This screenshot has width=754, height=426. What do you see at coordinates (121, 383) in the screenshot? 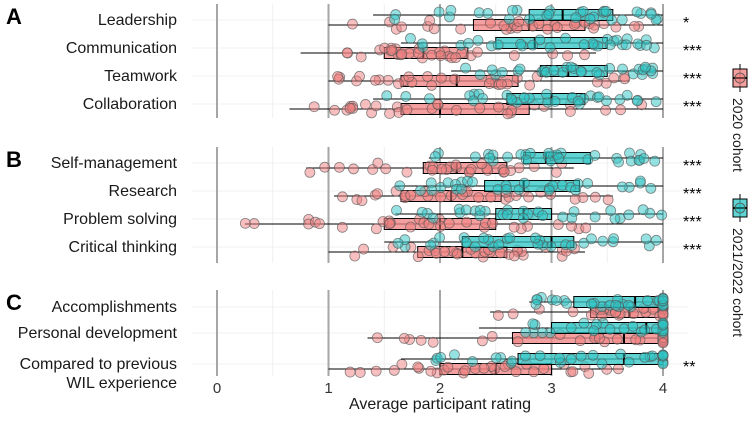
I see `category-label-line: WIL experience` at bounding box center [121, 383].